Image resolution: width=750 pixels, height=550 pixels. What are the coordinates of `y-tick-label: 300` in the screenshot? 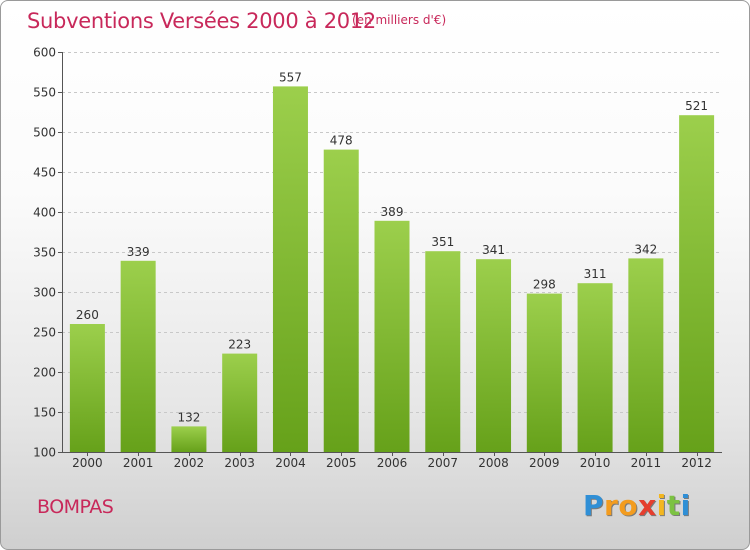 It's located at (44, 293).